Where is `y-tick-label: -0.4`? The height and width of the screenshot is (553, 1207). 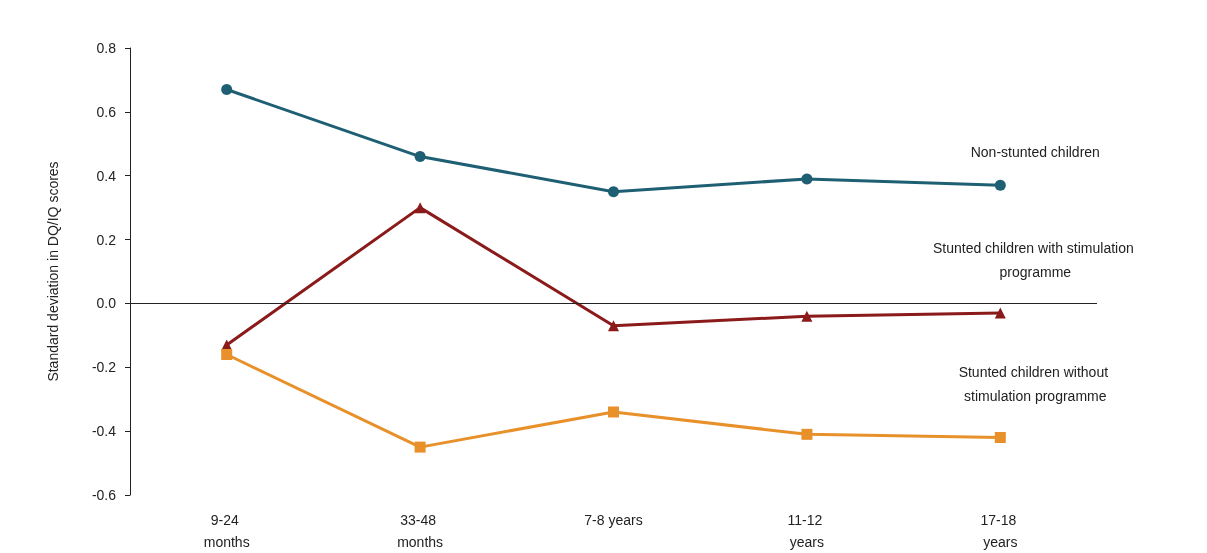
y-tick-label: -0.4 is located at coordinates (104, 431).